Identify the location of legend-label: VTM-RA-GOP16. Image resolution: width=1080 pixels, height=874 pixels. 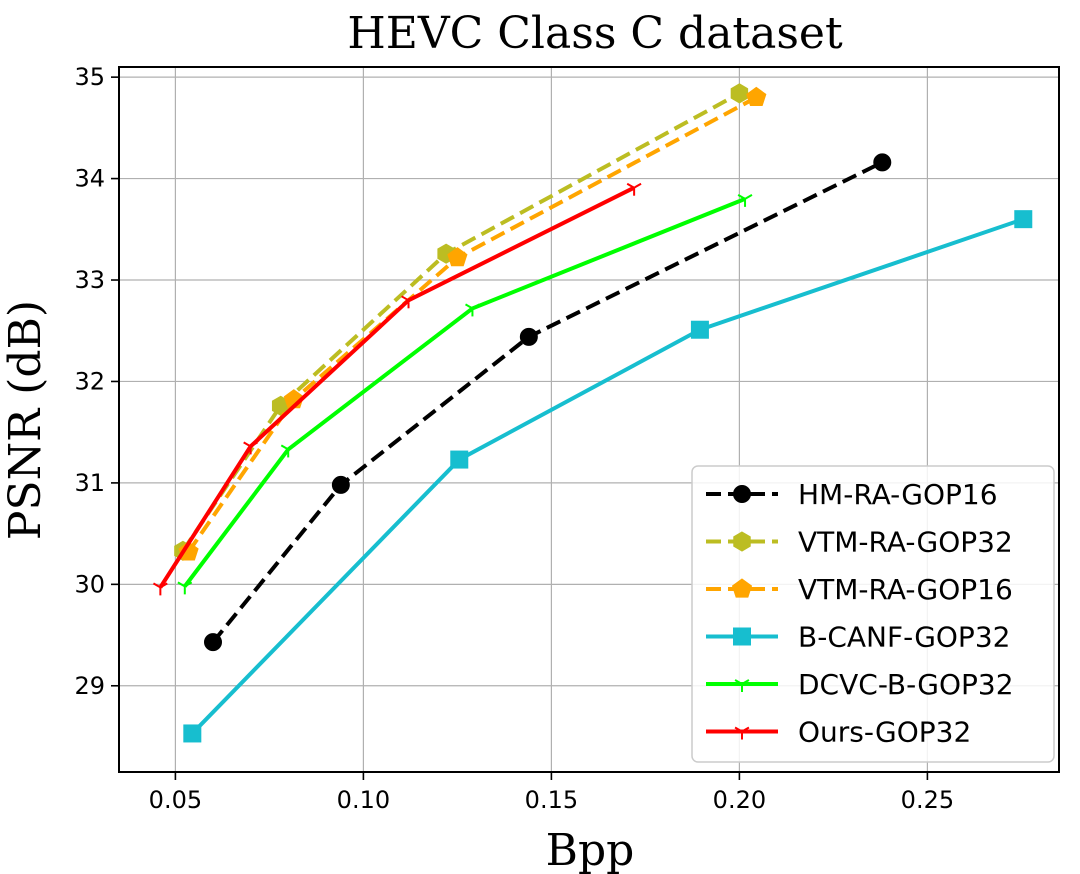
(905, 589).